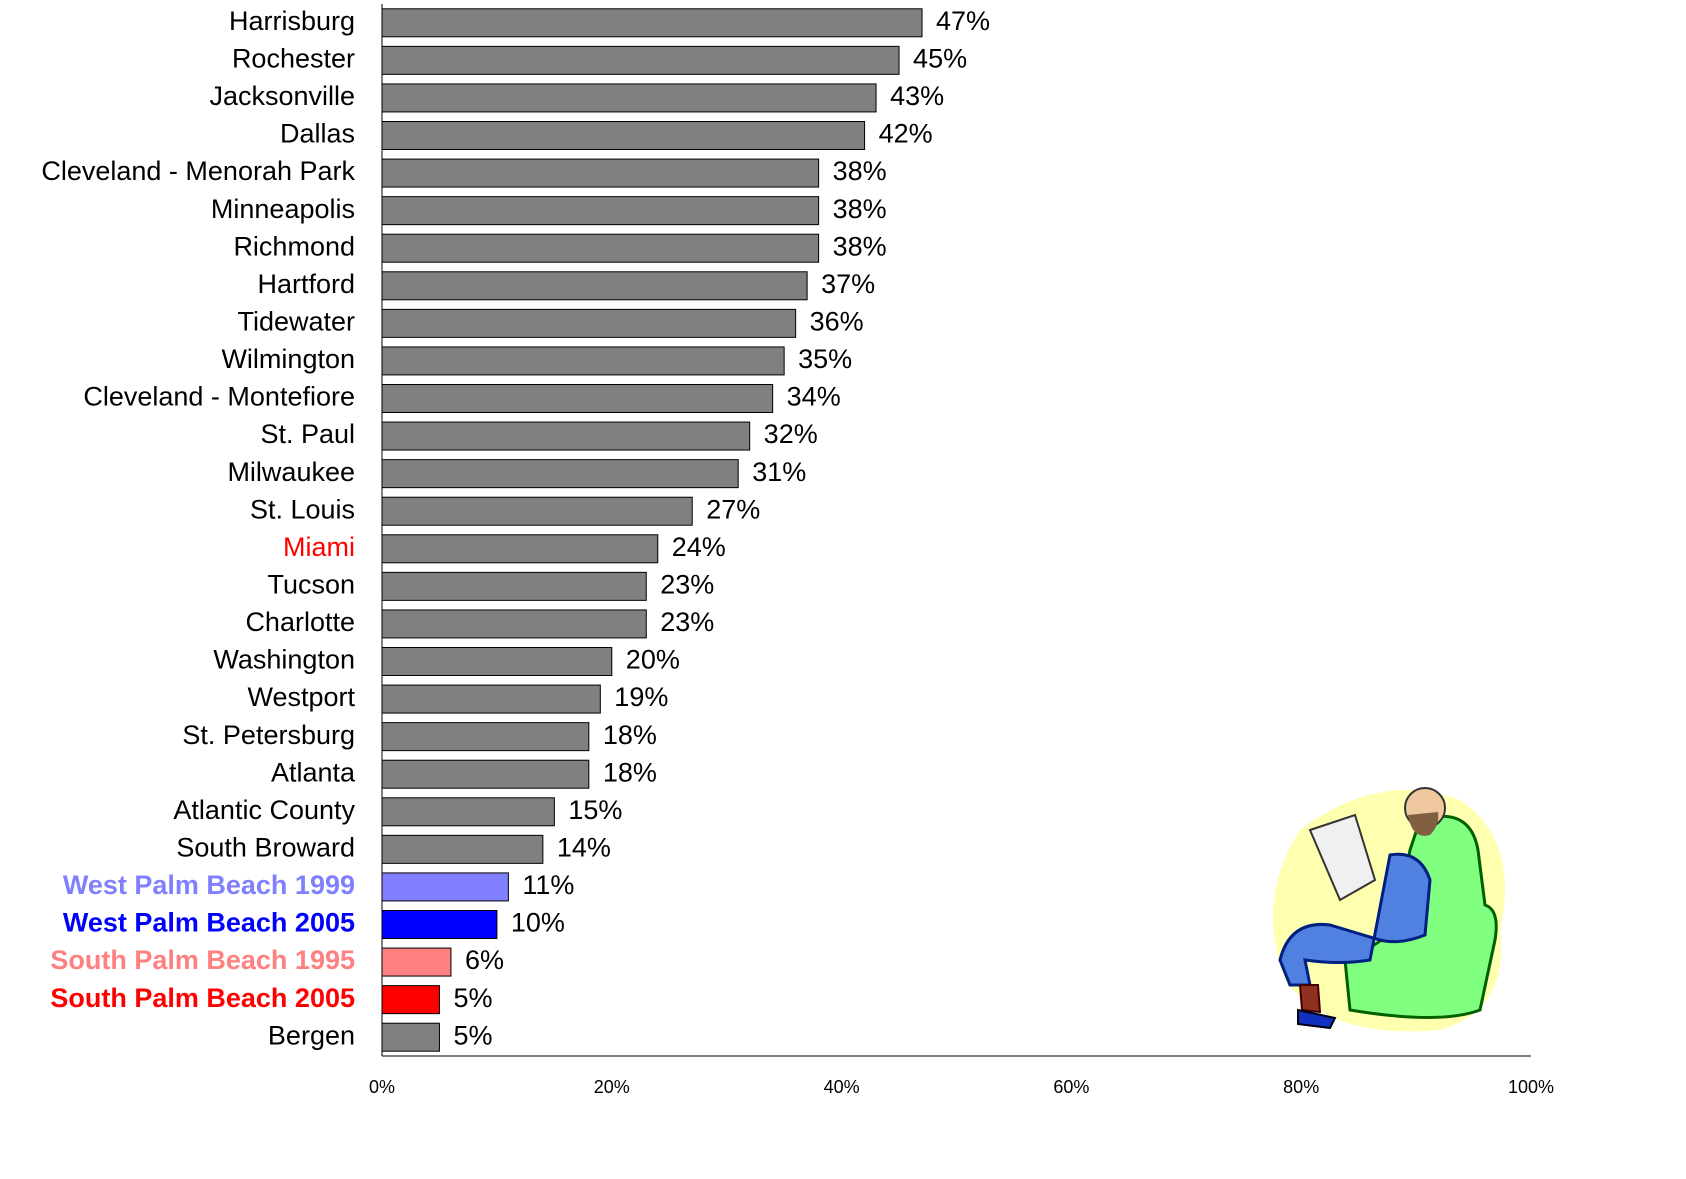 This screenshot has width=1686, height=1179. What do you see at coordinates (202, 998) in the screenshot?
I see `category-label: South Palm Beach 2005` at bounding box center [202, 998].